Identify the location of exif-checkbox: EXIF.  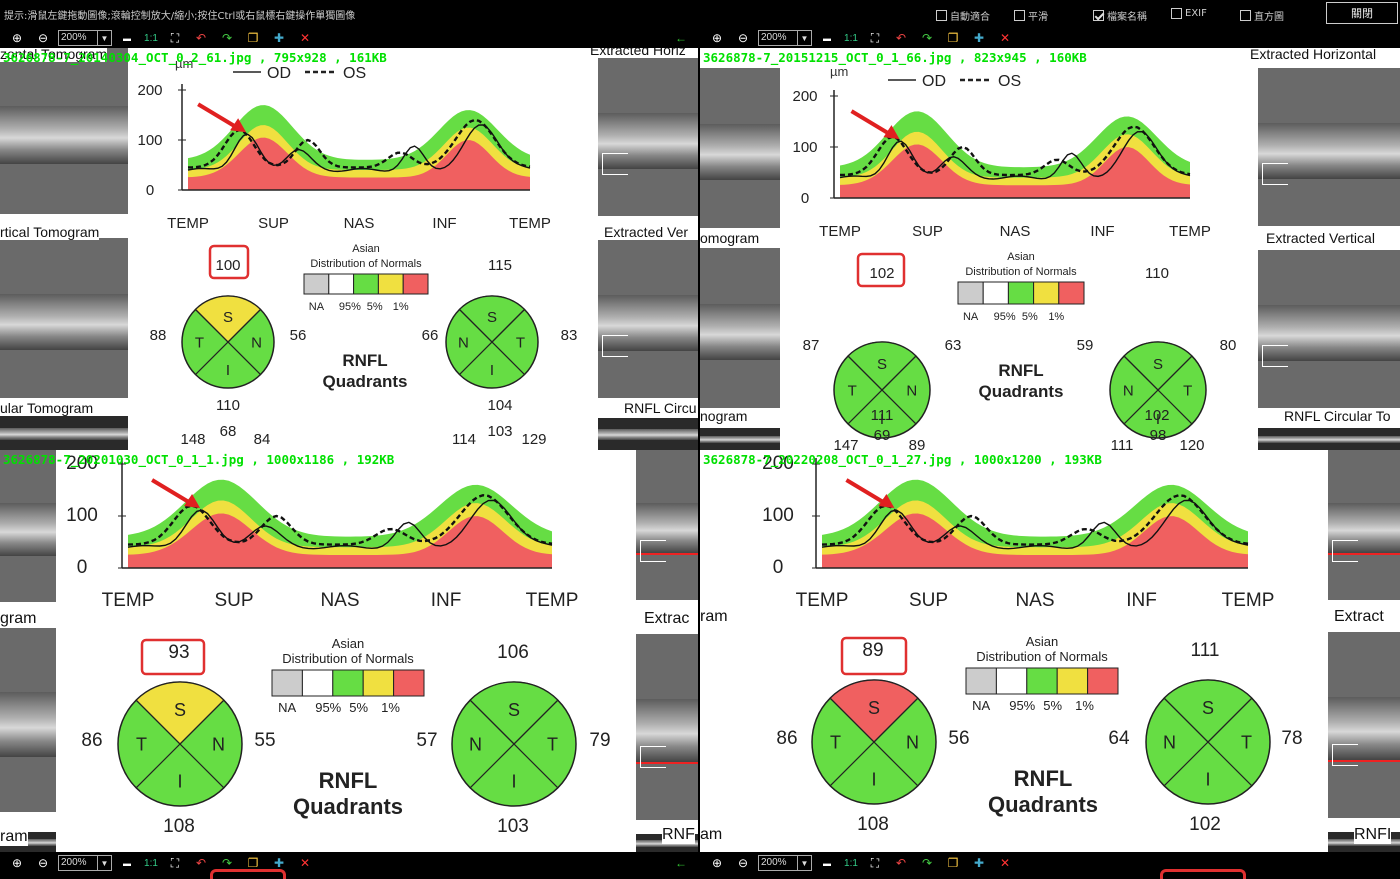
(1189, 13).